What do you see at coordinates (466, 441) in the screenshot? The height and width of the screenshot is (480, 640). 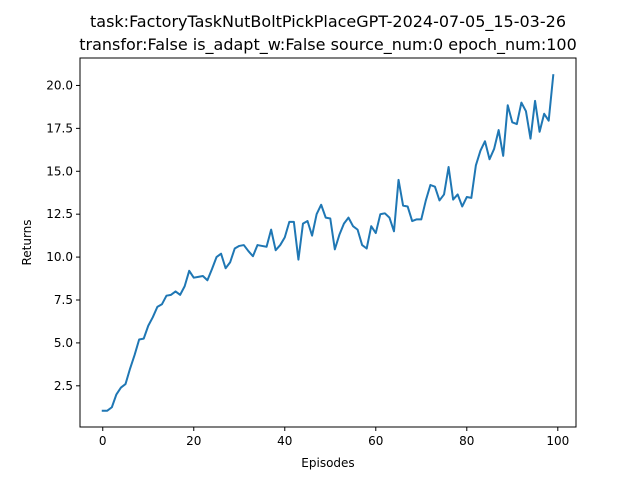 I see `x-tick-label: 80` at bounding box center [466, 441].